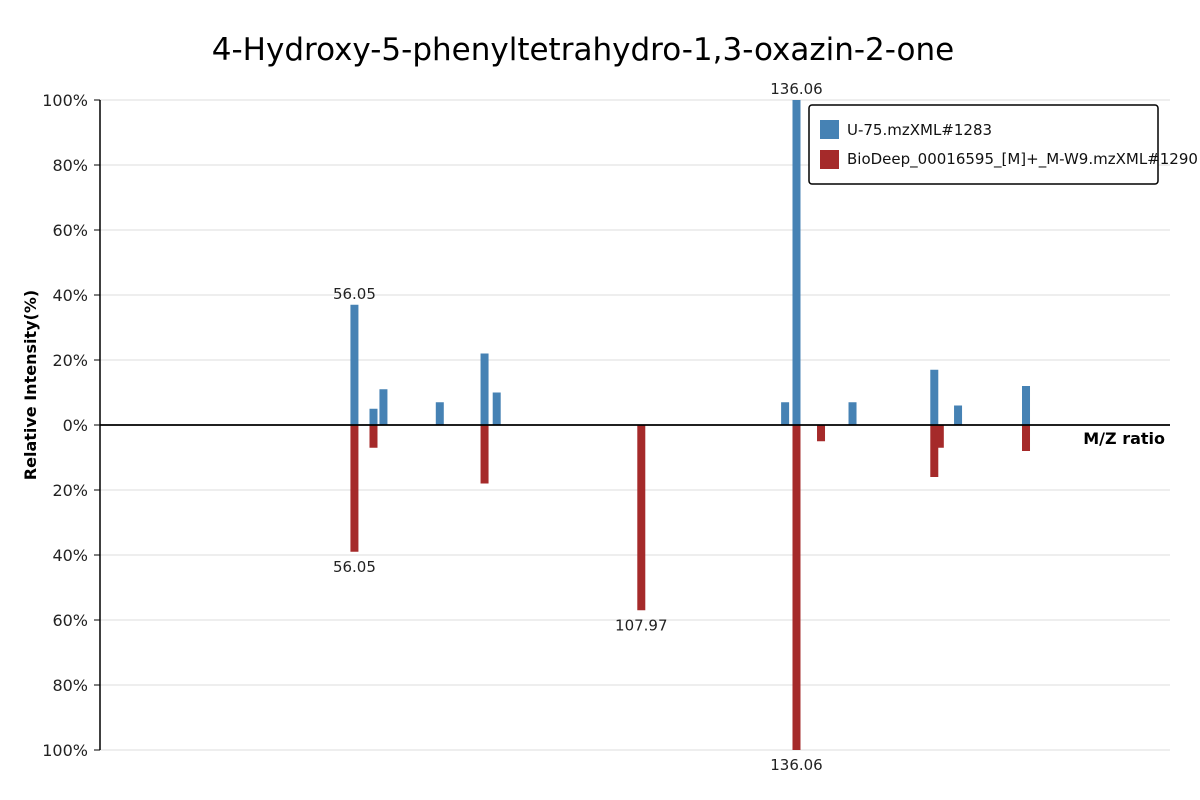 This screenshot has height=800, width=1200. What do you see at coordinates (919, 130) in the screenshot?
I see `legend-label-series-1: U-75.mzXML#1283` at bounding box center [919, 130].